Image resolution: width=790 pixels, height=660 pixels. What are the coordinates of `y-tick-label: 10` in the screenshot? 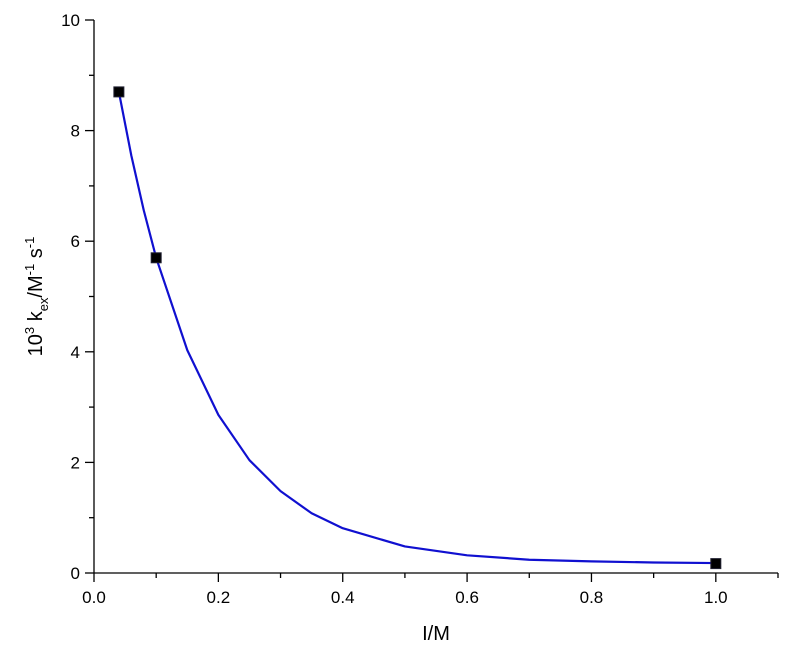 It's located at (70, 20).